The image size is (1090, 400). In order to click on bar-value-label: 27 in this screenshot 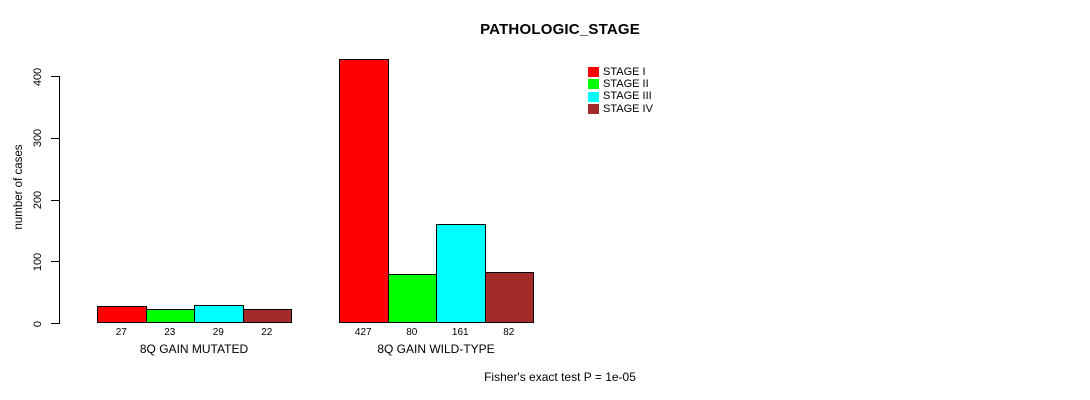, I will do `click(121, 332)`.